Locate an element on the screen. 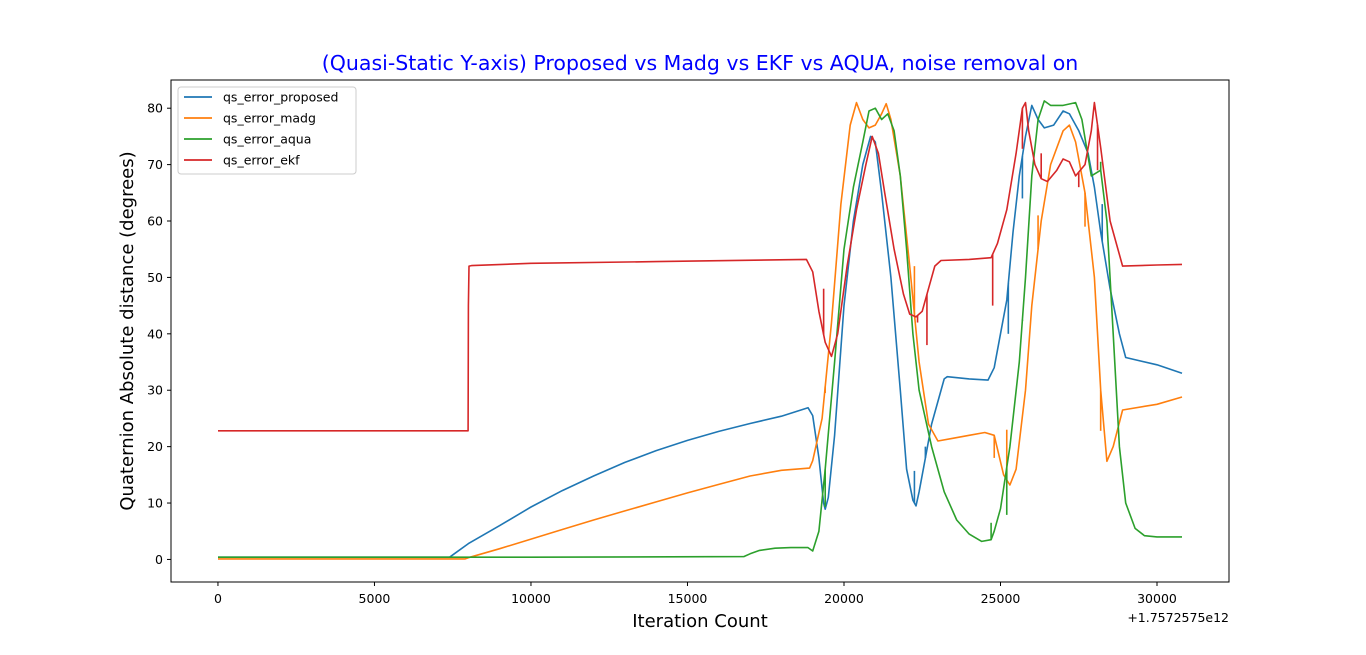 Image resolution: width=1366 pixels, height=655 pixels. x-tick-label: 20000 is located at coordinates (844, 598).